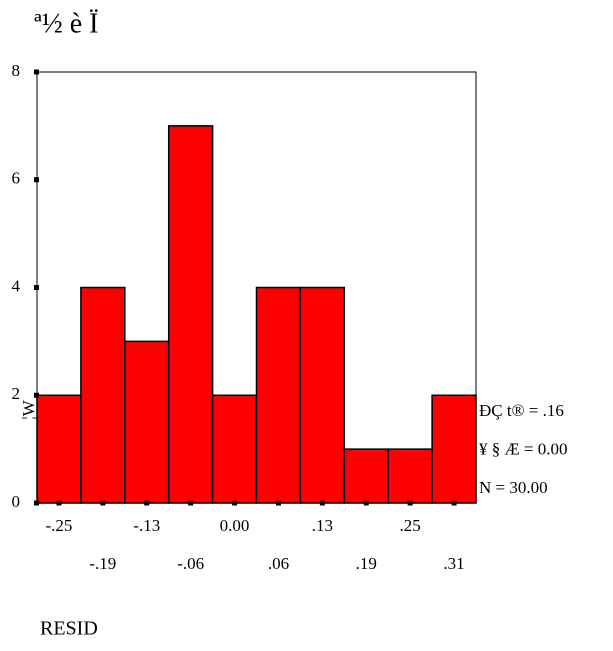  I want to click on x-axis-label: RESID, so click(69, 629).